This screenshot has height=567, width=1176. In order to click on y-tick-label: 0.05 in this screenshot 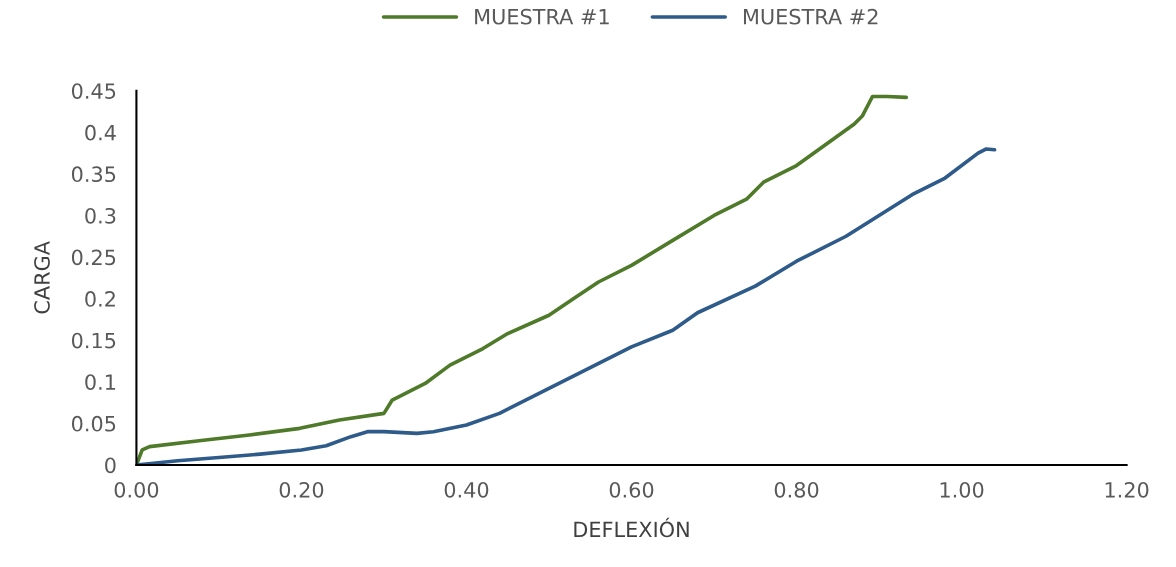, I will do `click(93, 423)`.